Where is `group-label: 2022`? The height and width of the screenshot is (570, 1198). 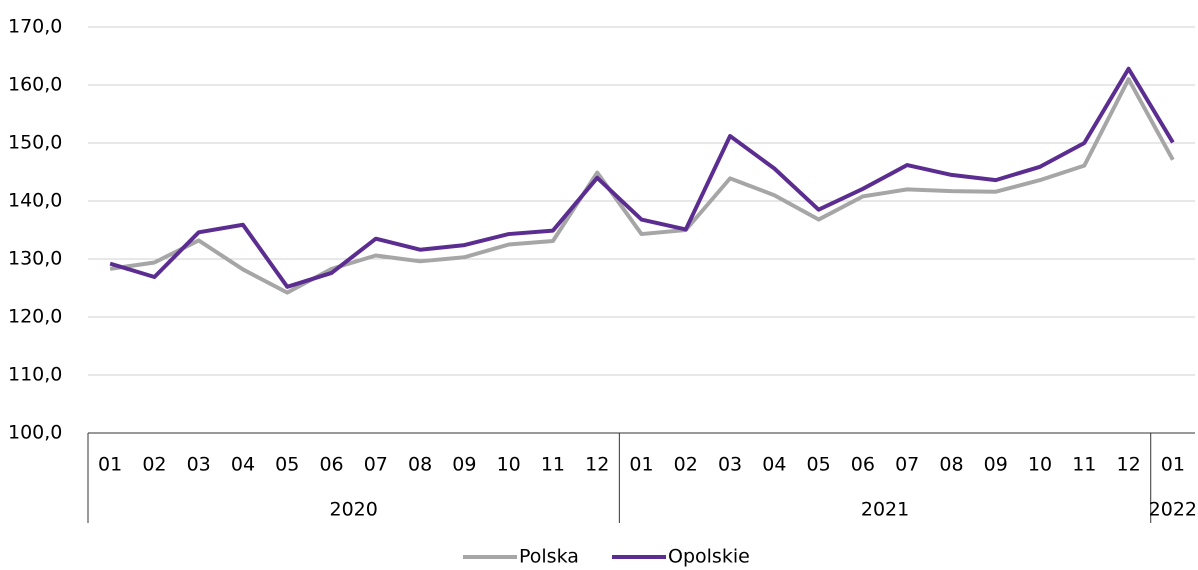 group-label: 2022 is located at coordinates (1173, 510).